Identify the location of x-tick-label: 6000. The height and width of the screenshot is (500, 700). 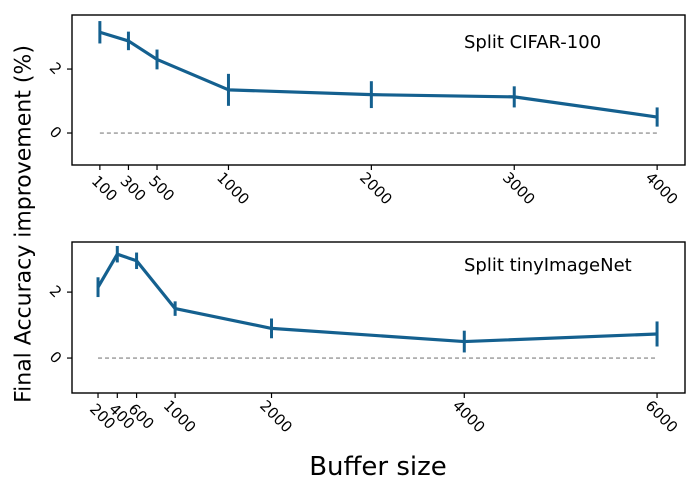
(662, 417).